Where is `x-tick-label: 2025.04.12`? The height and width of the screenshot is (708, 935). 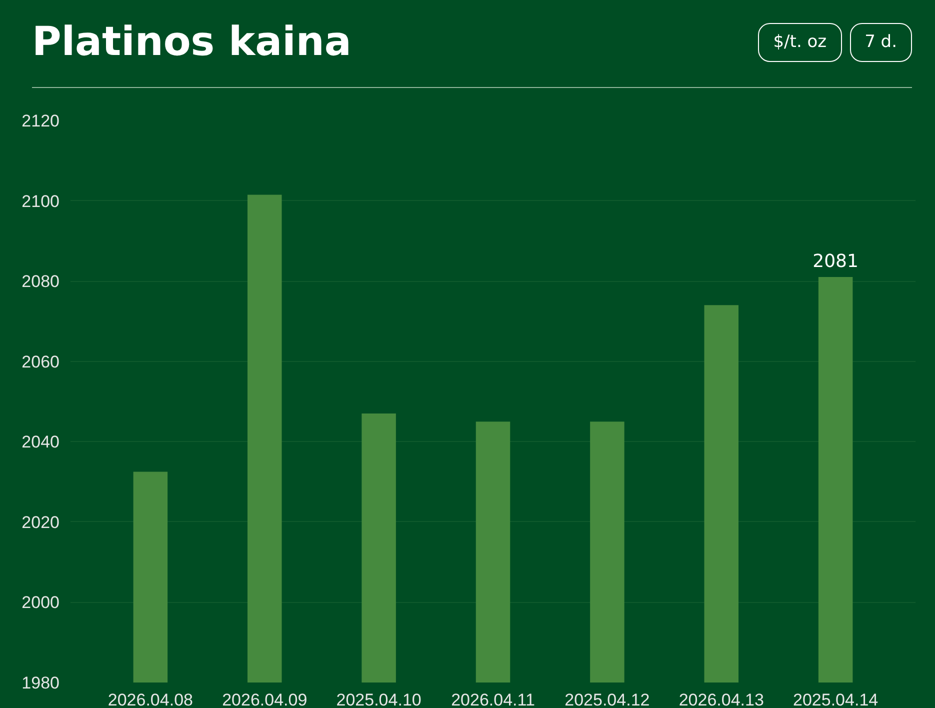
x-tick-label: 2025.04.12 is located at coordinates (607, 699).